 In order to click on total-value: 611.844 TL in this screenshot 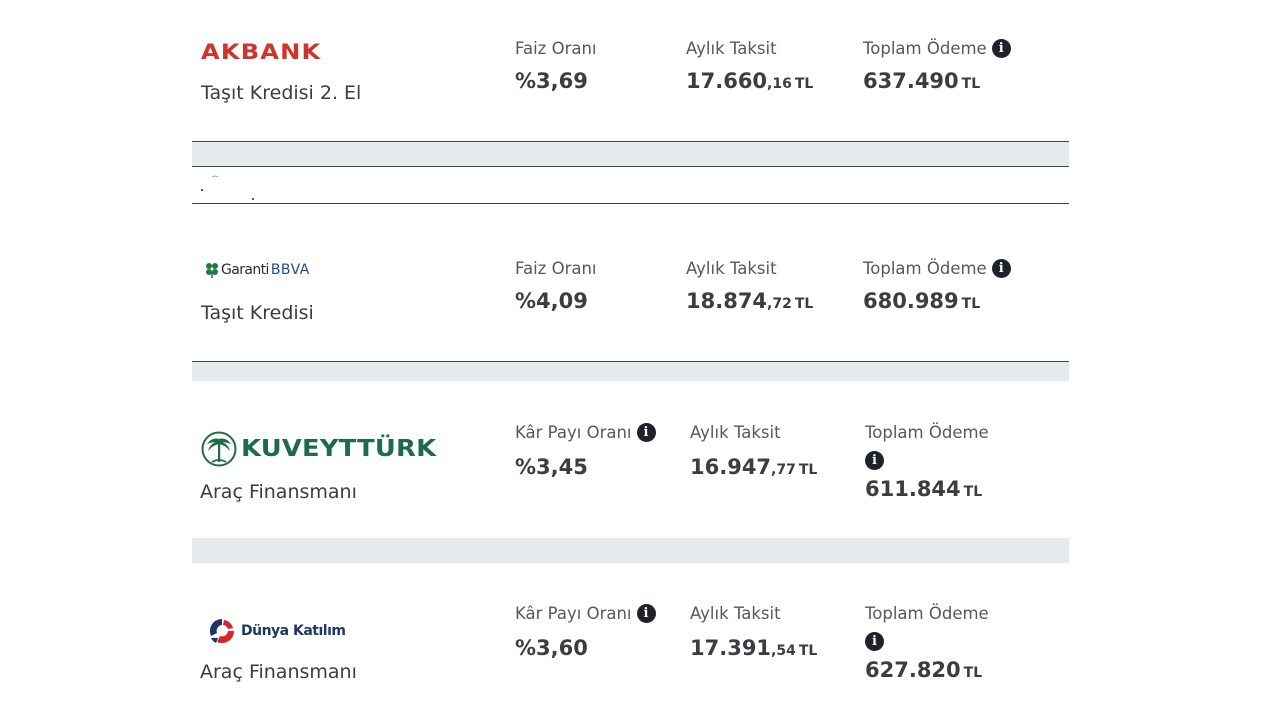, I will do `click(924, 489)`.